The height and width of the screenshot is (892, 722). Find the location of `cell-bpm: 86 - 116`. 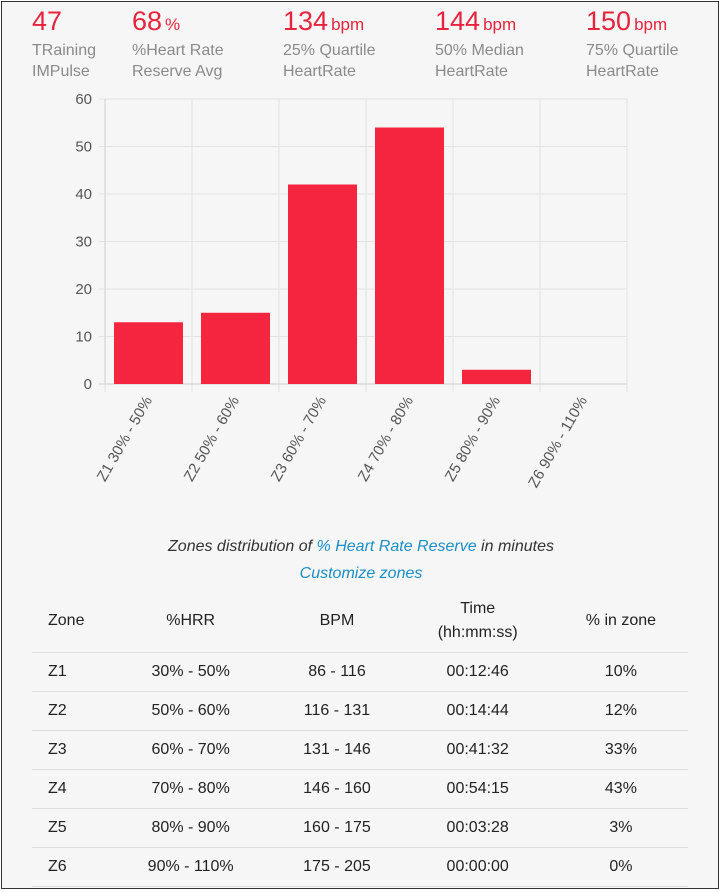

cell-bpm: 86 - 116 is located at coordinates (337, 672).